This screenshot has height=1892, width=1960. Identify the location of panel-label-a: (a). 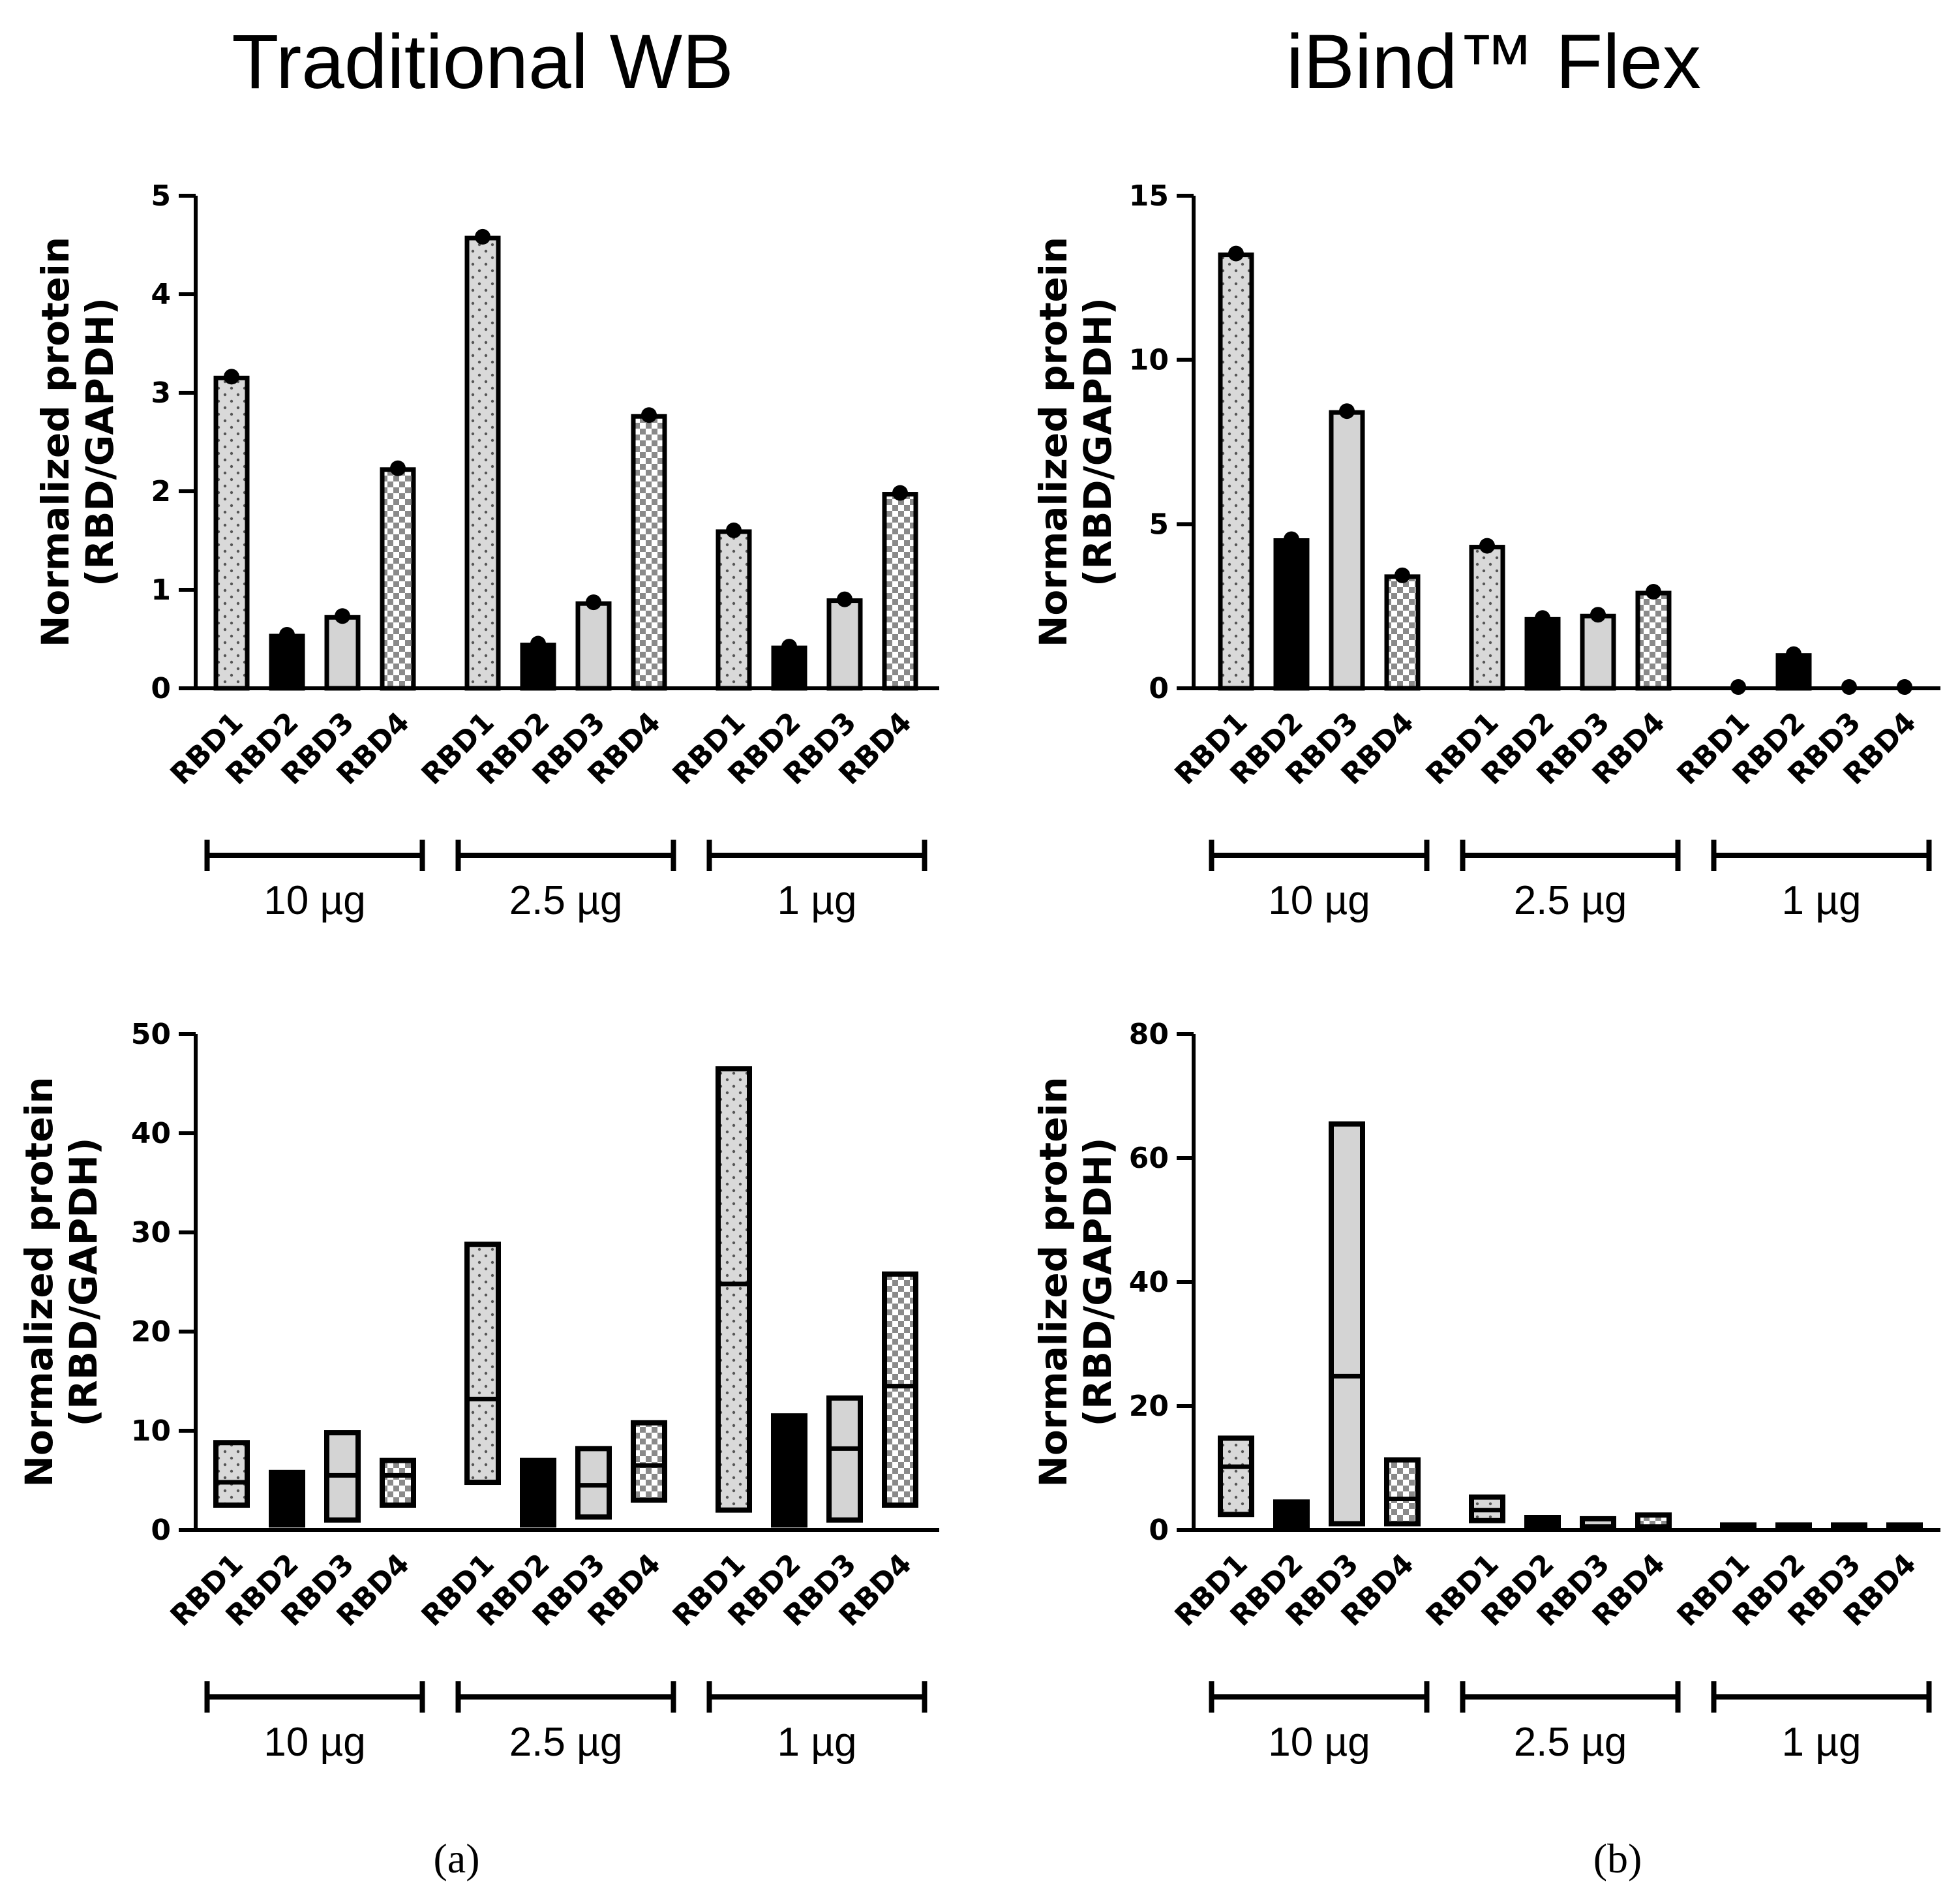
(456, 1858).